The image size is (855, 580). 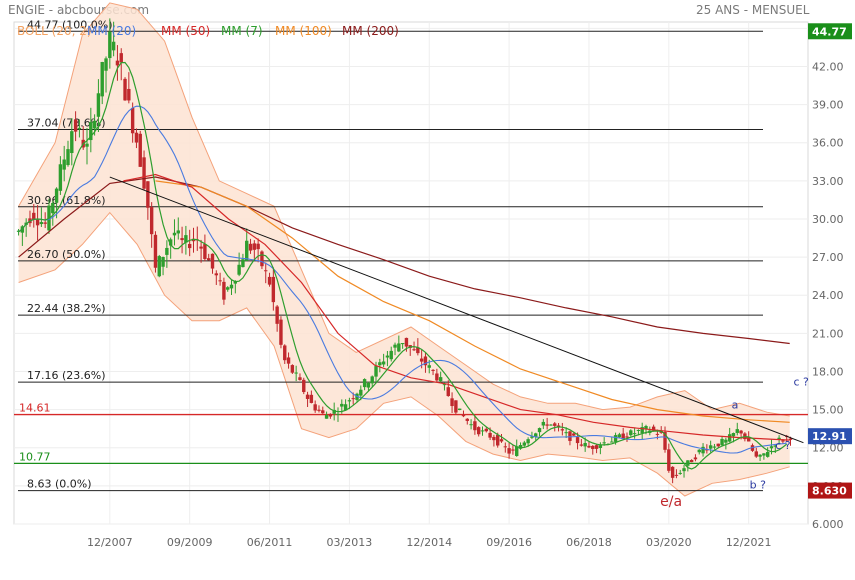 I want to click on fibonacci-level-label: 26.70 (50.0%), so click(x=66, y=254).